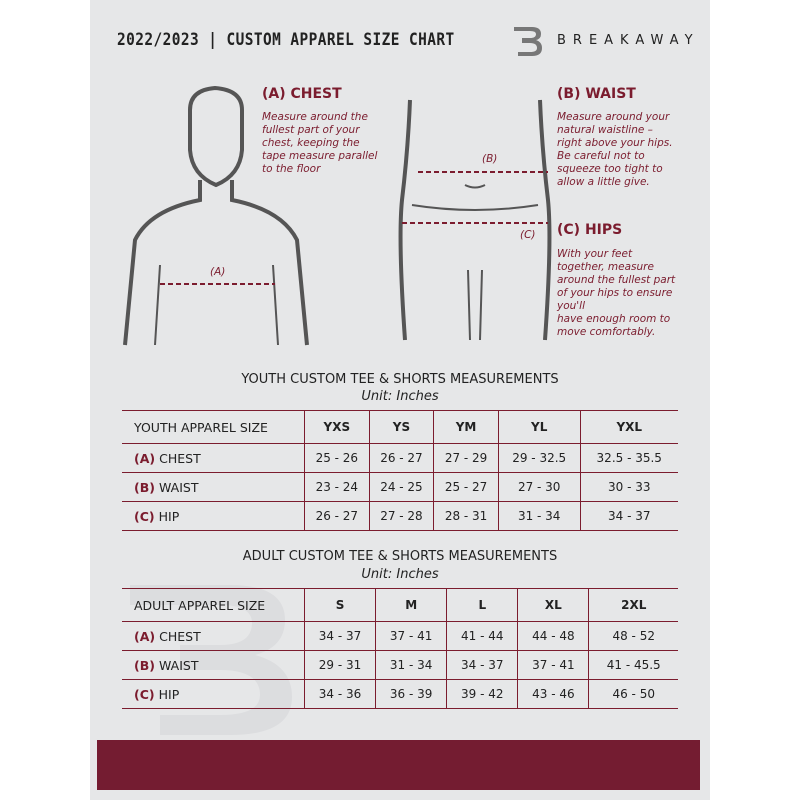 This screenshot has width=800, height=800. What do you see at coordinates (482, 694) in the screenshot?
I see `table-cell: 39 - 42` at bounding box center [482, 694].